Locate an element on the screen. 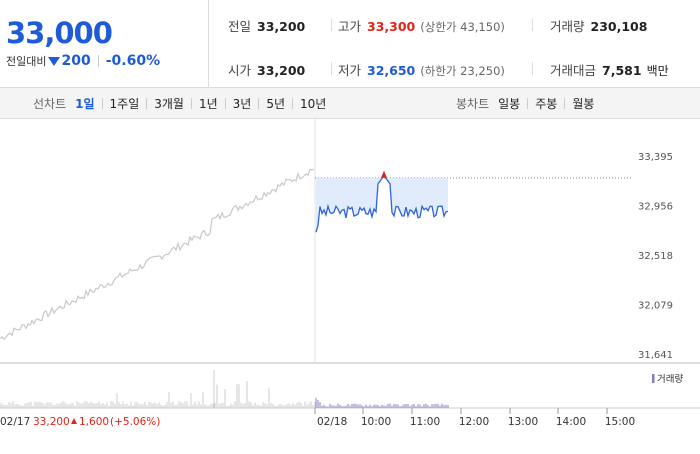 The image size is (700, 454). tab-5year: 5년 is located at coordinates (276, 103).